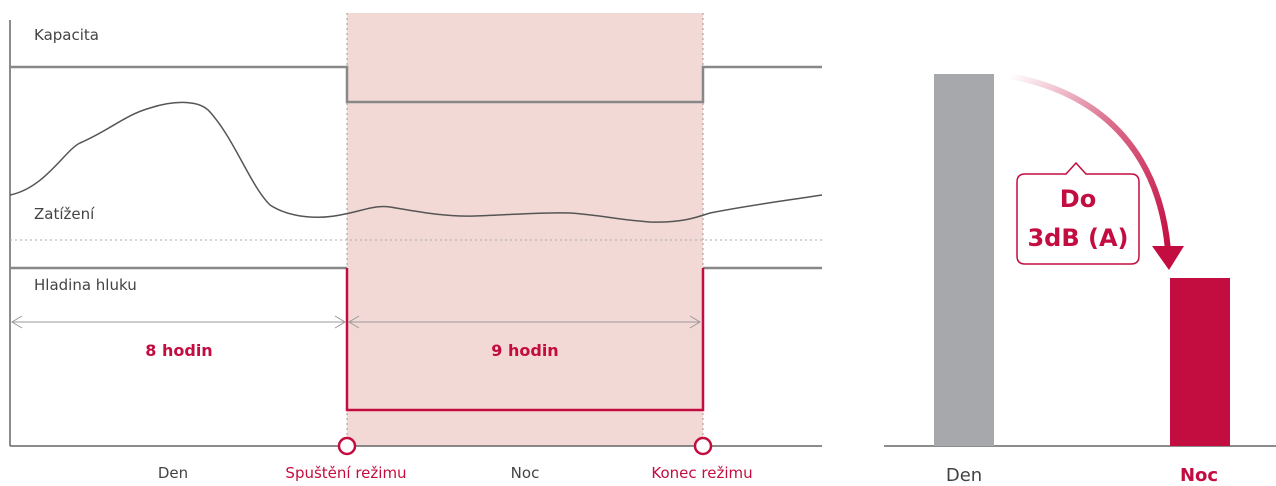  Describe the element at coordinates (964, 260) in the screenshot. I see `day-noise-bar` at that location.